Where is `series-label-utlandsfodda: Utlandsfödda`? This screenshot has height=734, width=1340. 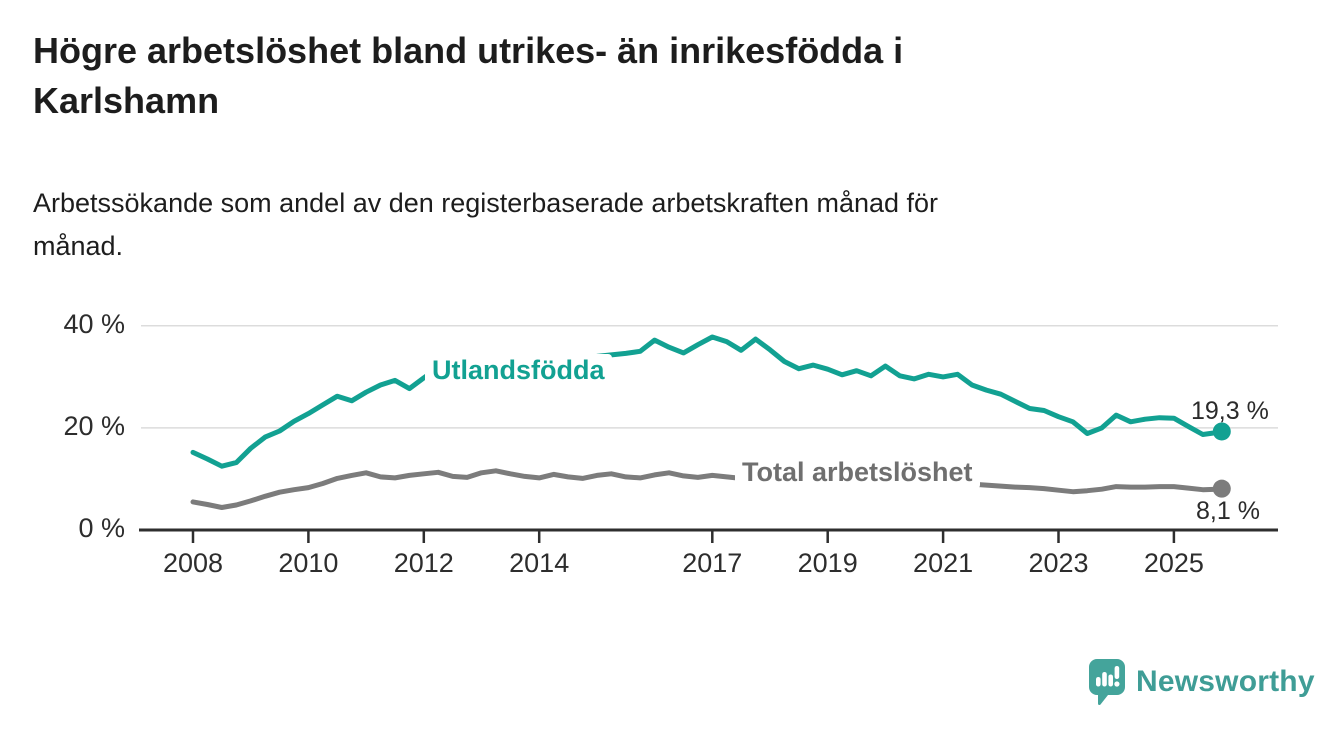 series-label-utlandsfodda: Utlandsfödda is located at coordinates (518, 370).